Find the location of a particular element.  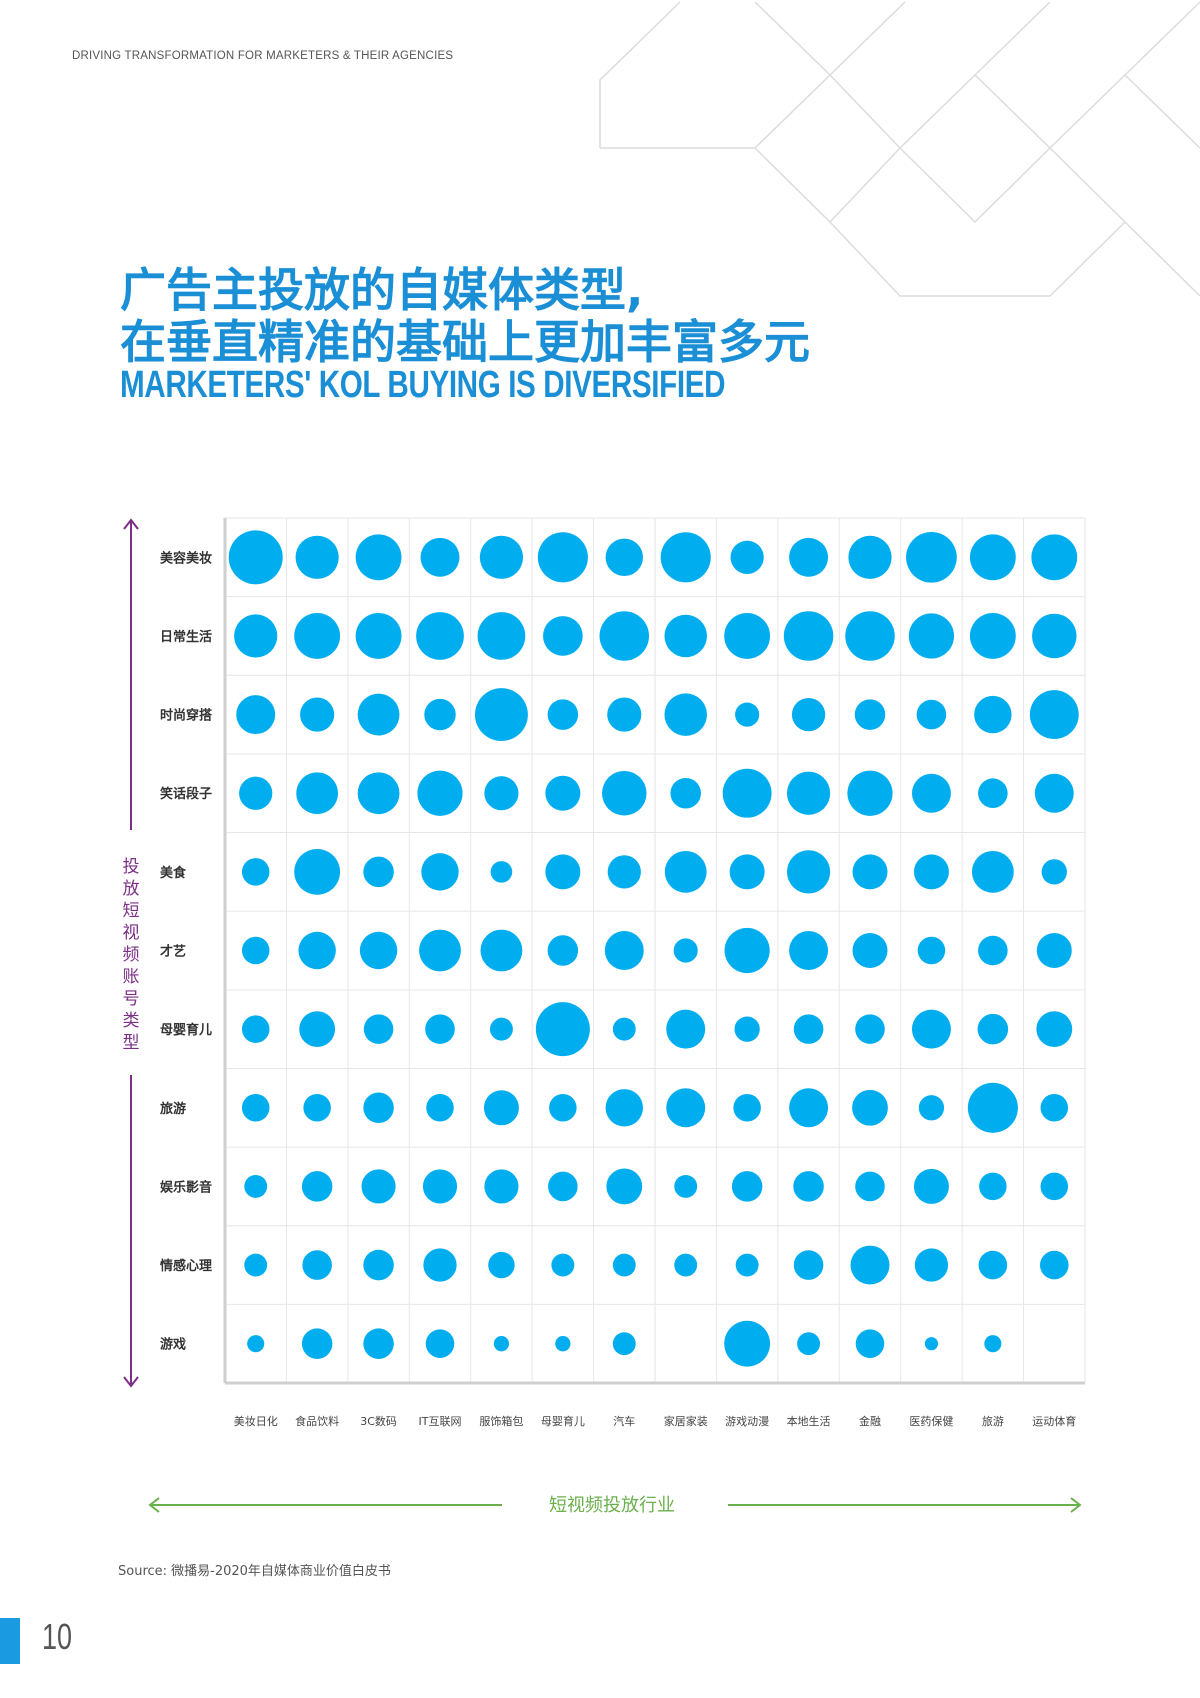

y-tick-label: 笑话段子 is located at coordinates (186, 794).